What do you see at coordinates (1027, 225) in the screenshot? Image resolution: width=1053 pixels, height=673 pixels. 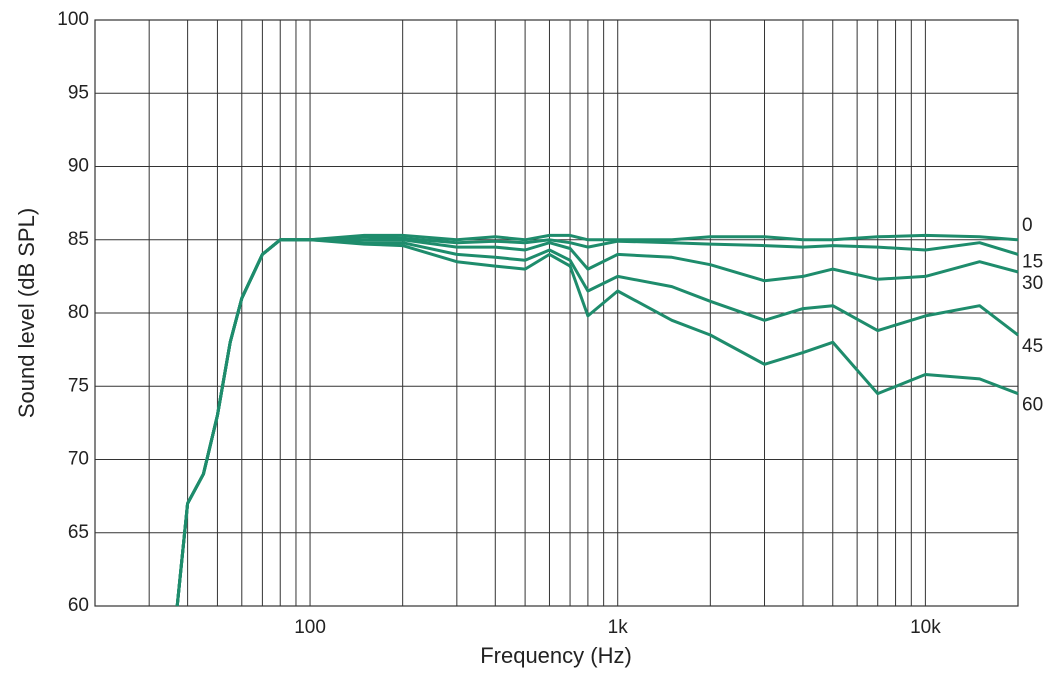 I see `series-label: 0` at bounding box center [1027, 225].